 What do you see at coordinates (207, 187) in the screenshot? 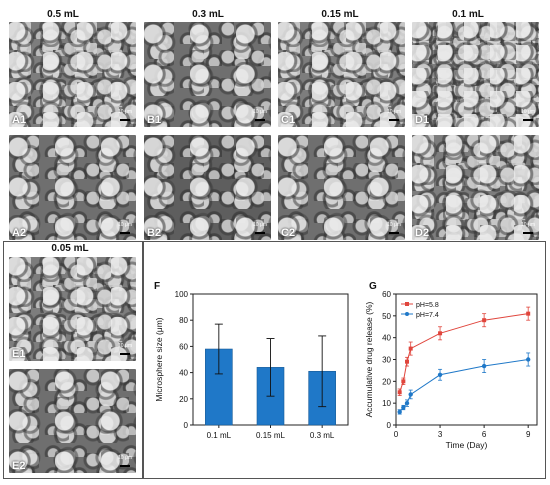
I see `sem-image-b2: 10 μm B2` at bounding box center [207, 187].